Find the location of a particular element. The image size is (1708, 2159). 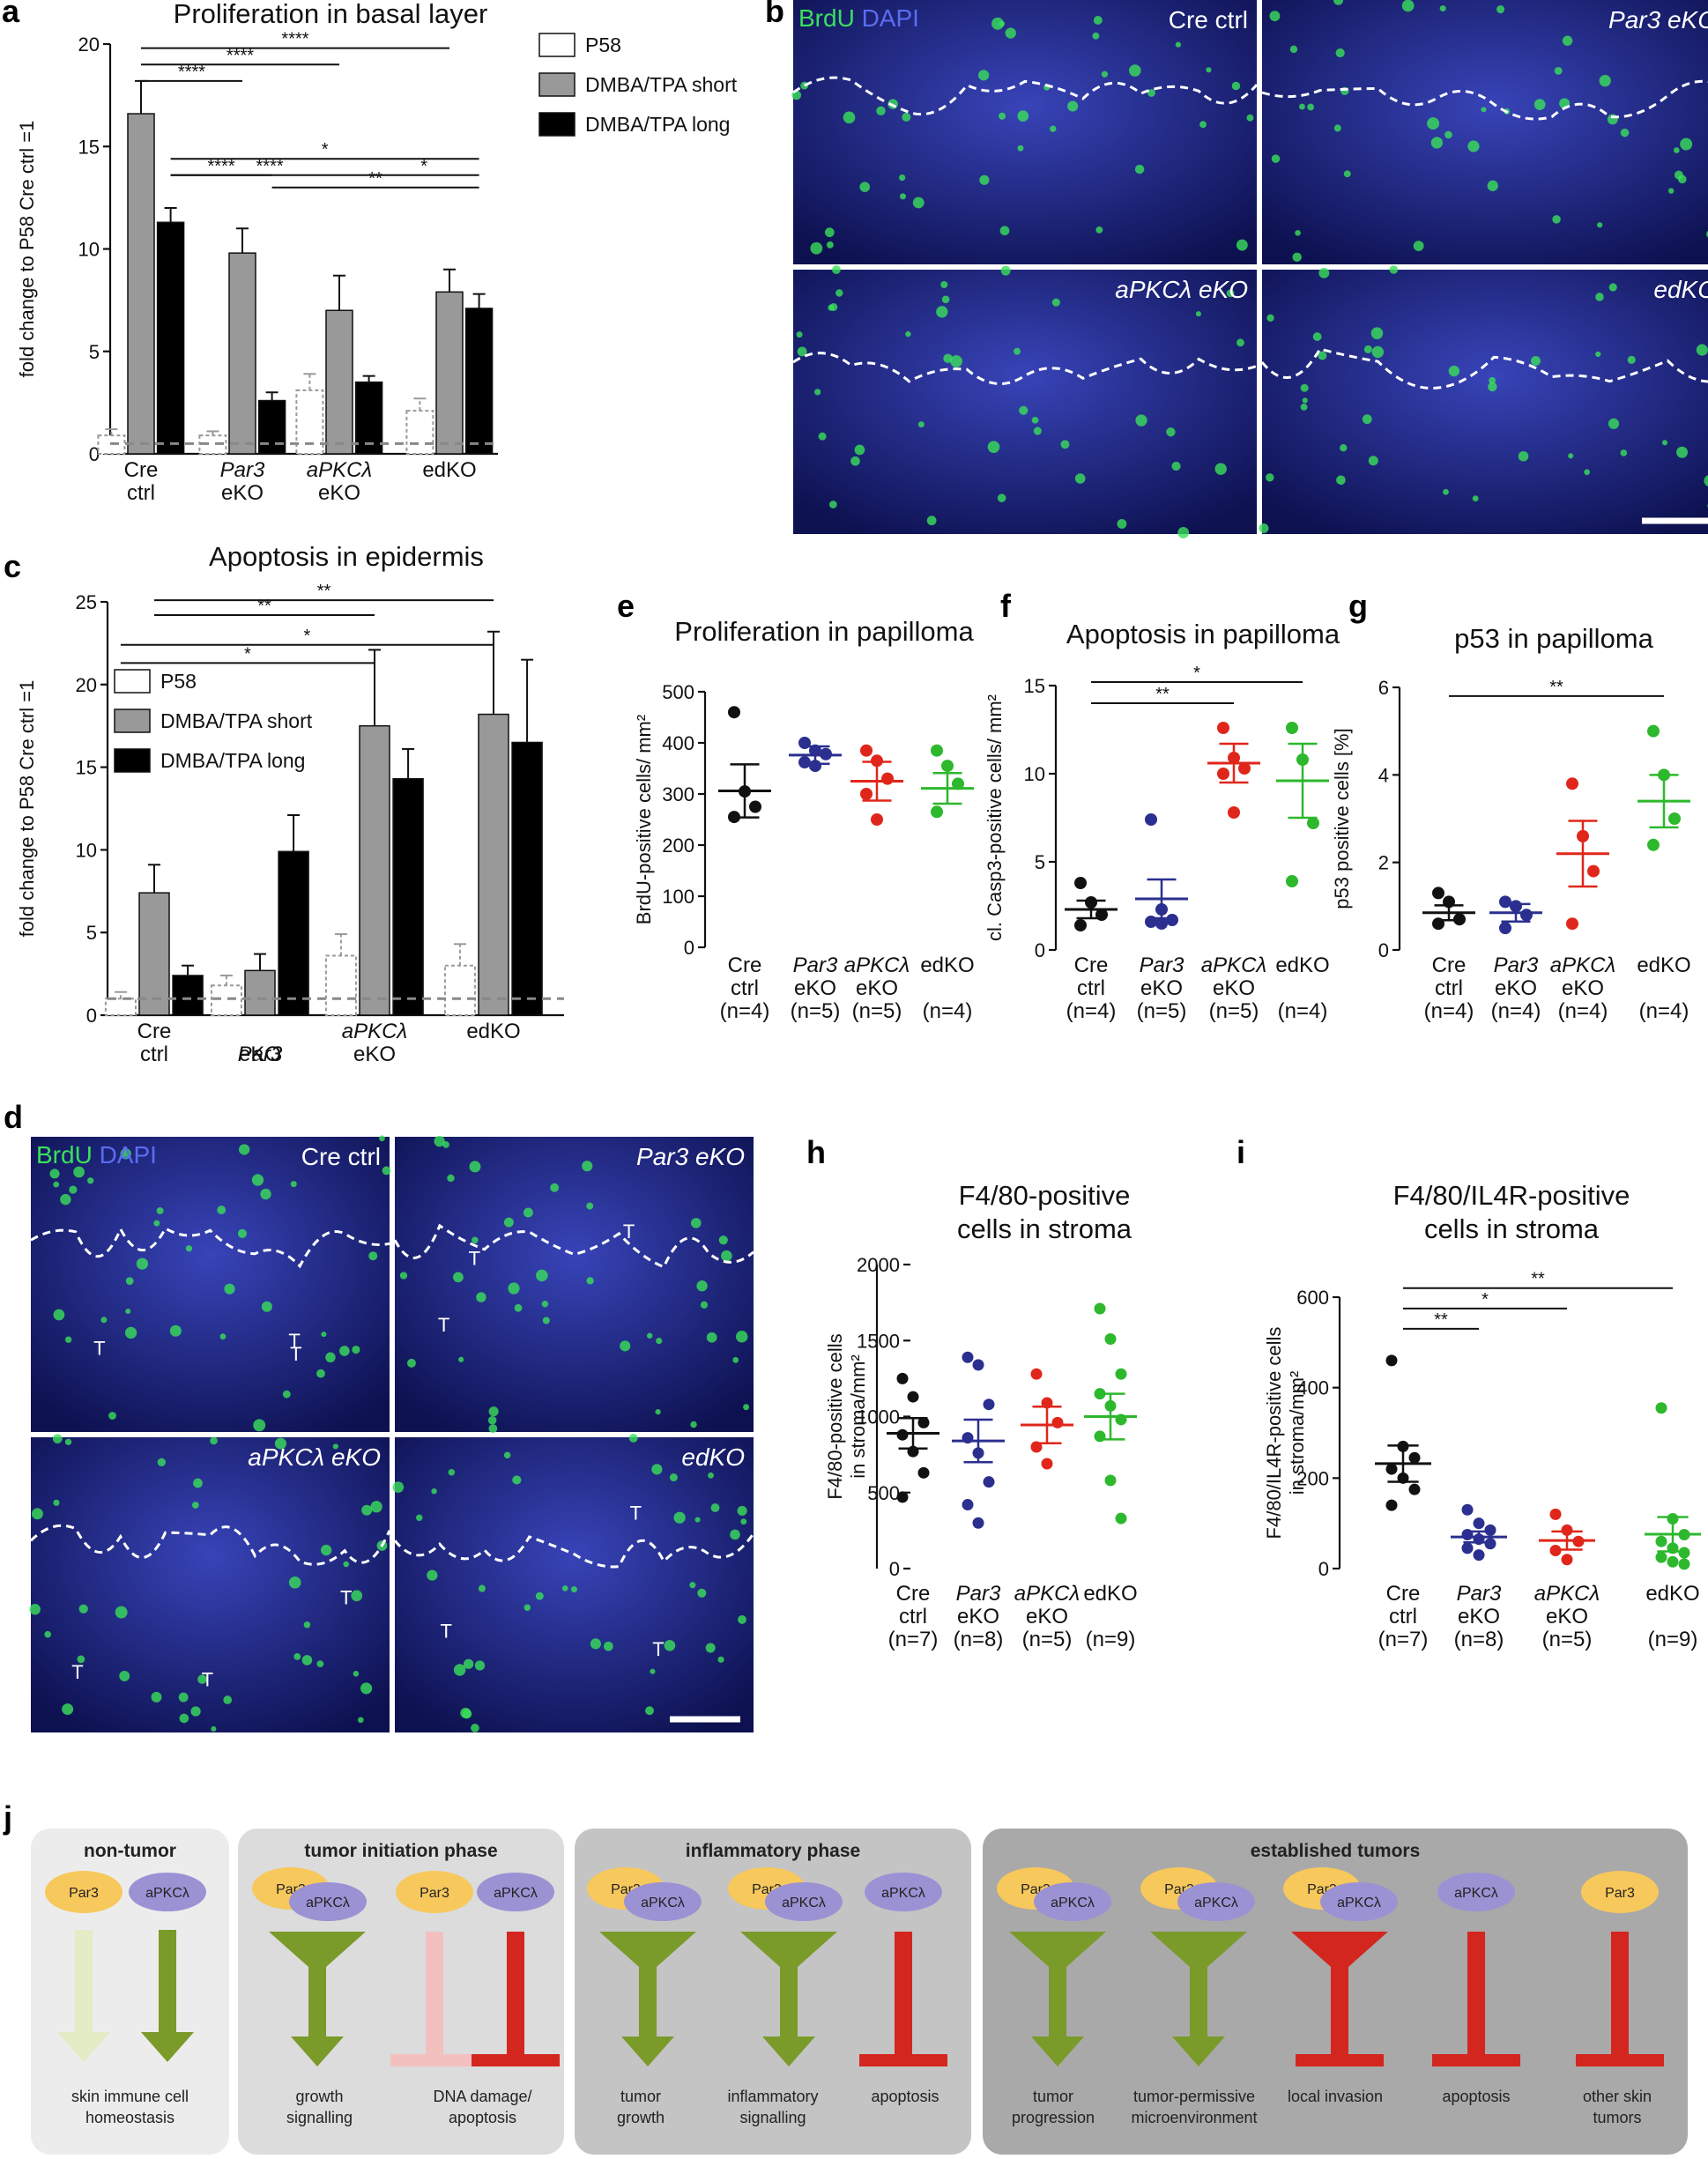

arrow is located at coordinates (788, 1999).